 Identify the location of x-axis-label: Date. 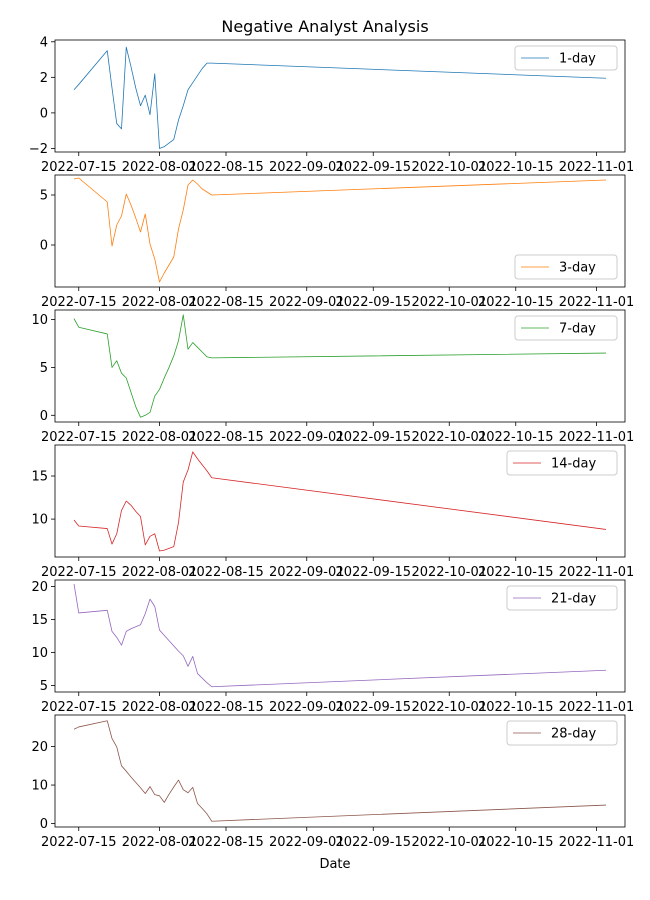
(334, 864).